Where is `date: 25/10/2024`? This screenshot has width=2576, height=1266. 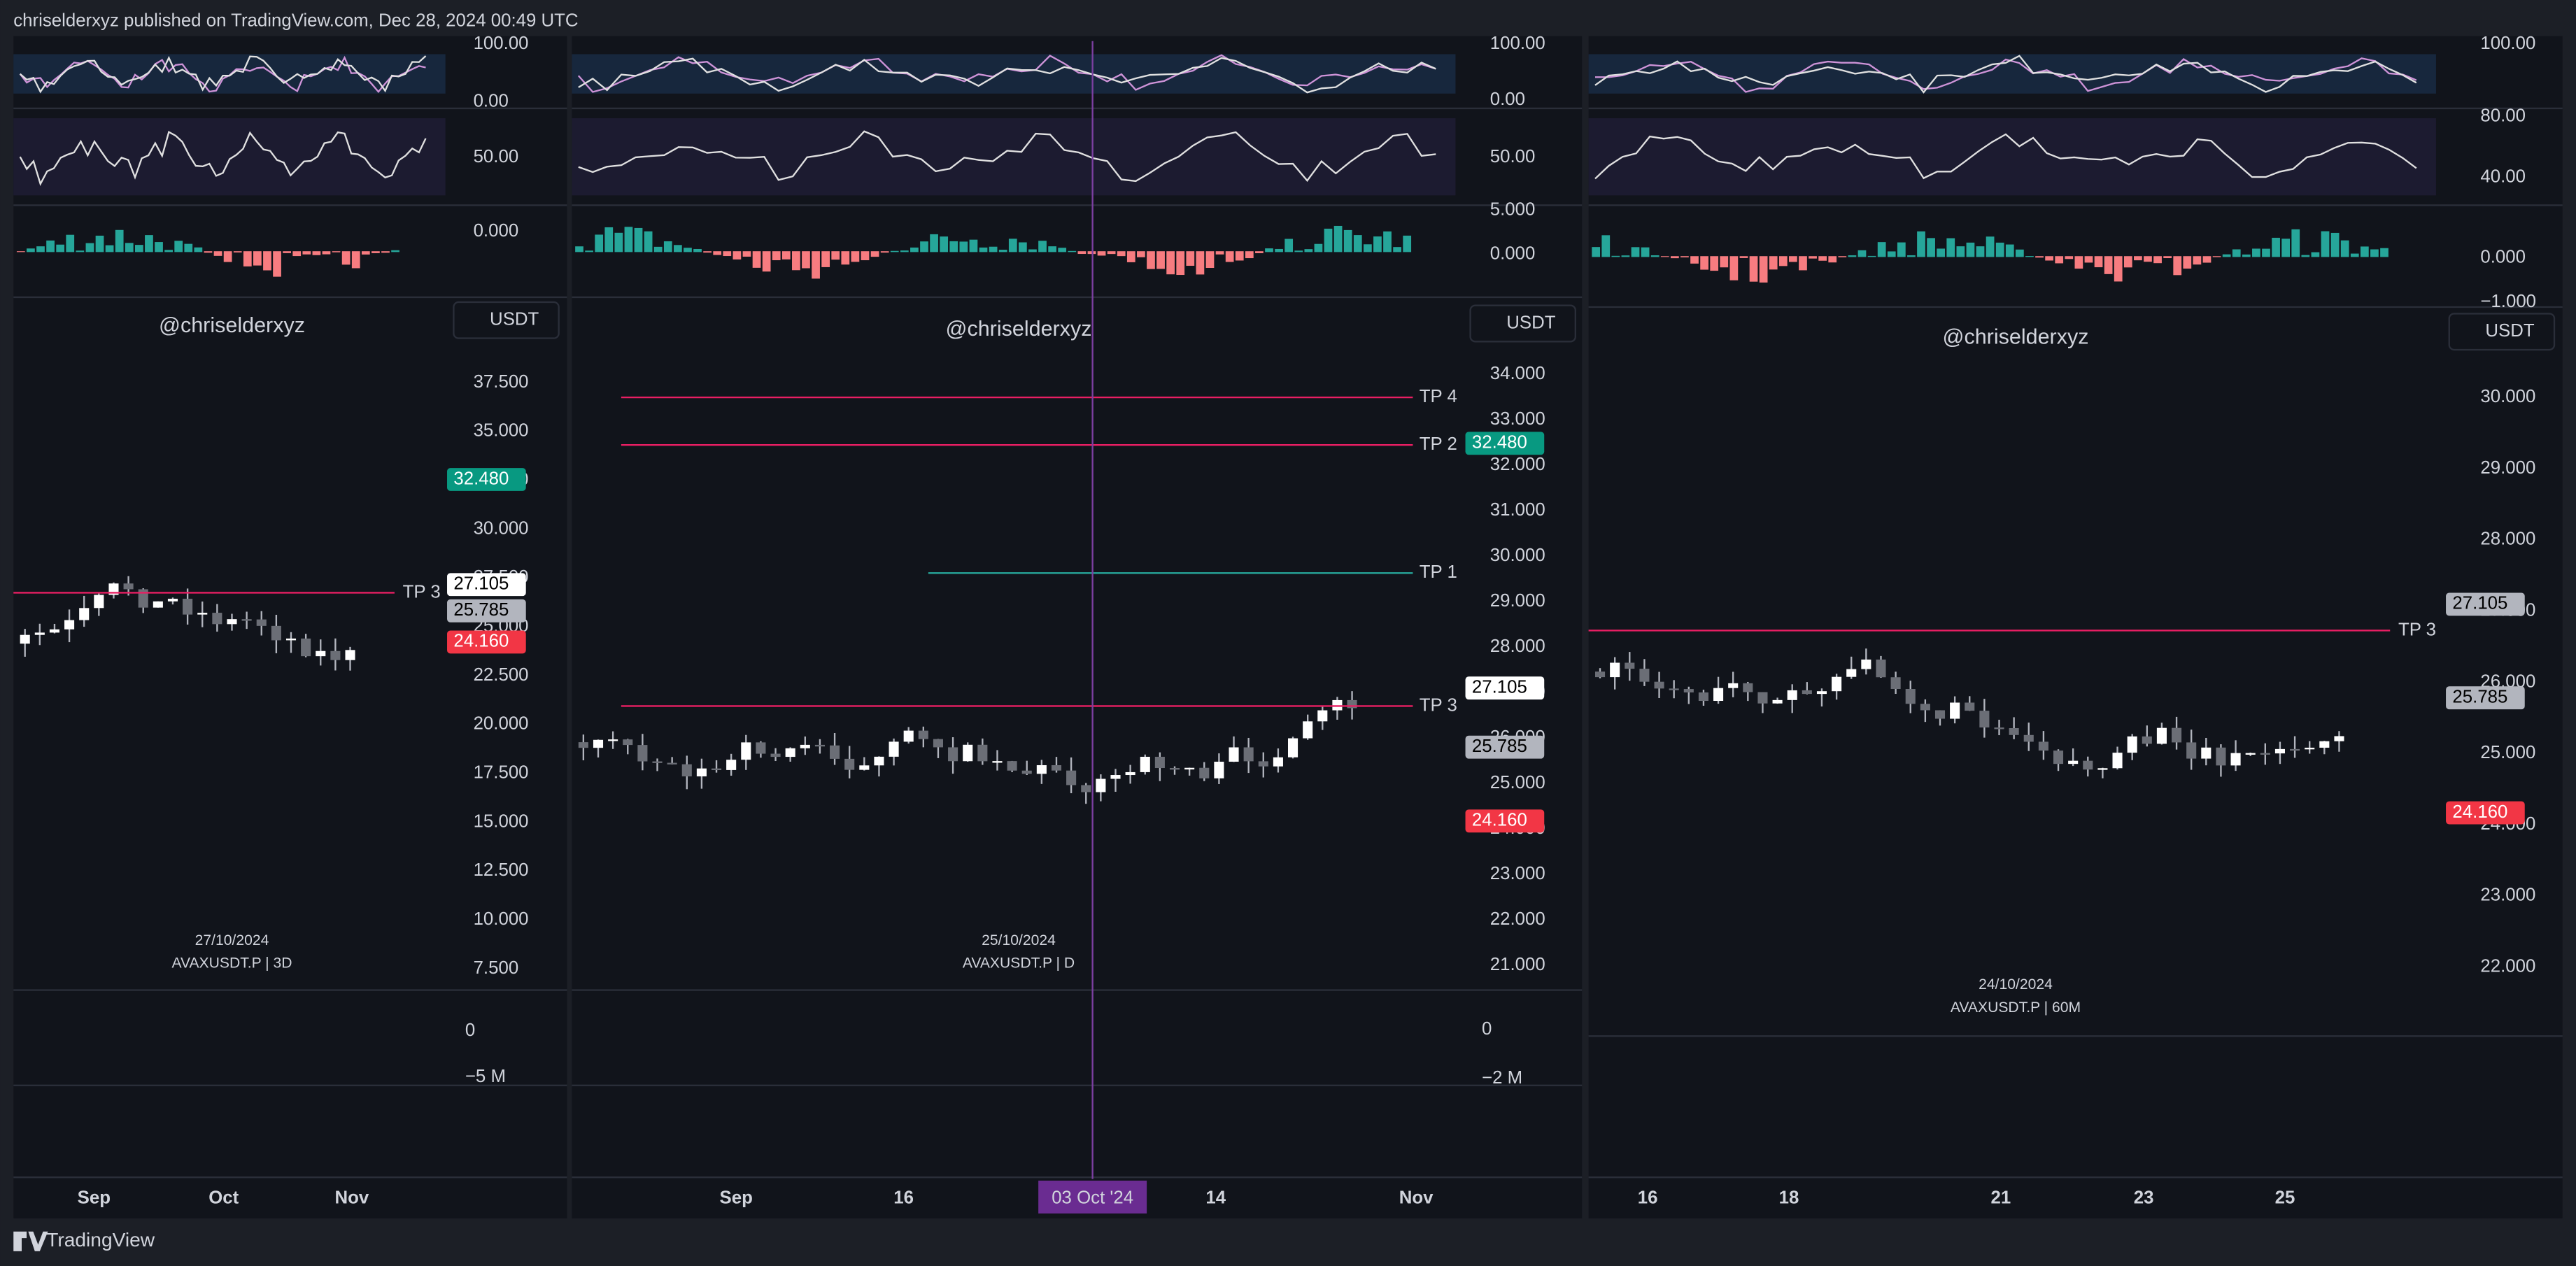 date: 25/10/2024 is located at coordinates (1019, 940).